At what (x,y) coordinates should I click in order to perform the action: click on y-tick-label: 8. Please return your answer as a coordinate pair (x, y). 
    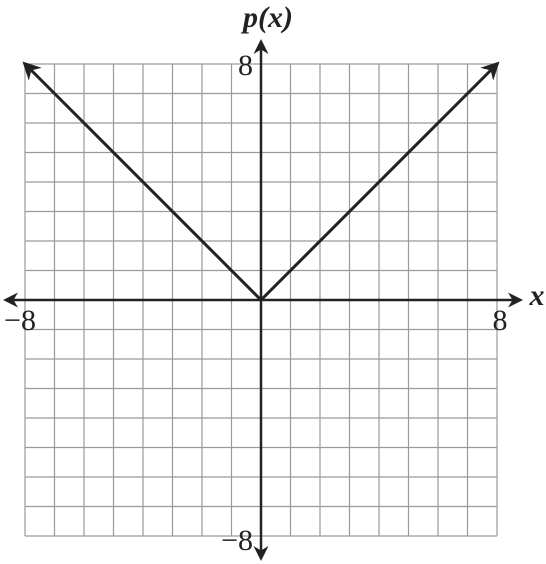
    Looking at the image, I should click on (245, 65).